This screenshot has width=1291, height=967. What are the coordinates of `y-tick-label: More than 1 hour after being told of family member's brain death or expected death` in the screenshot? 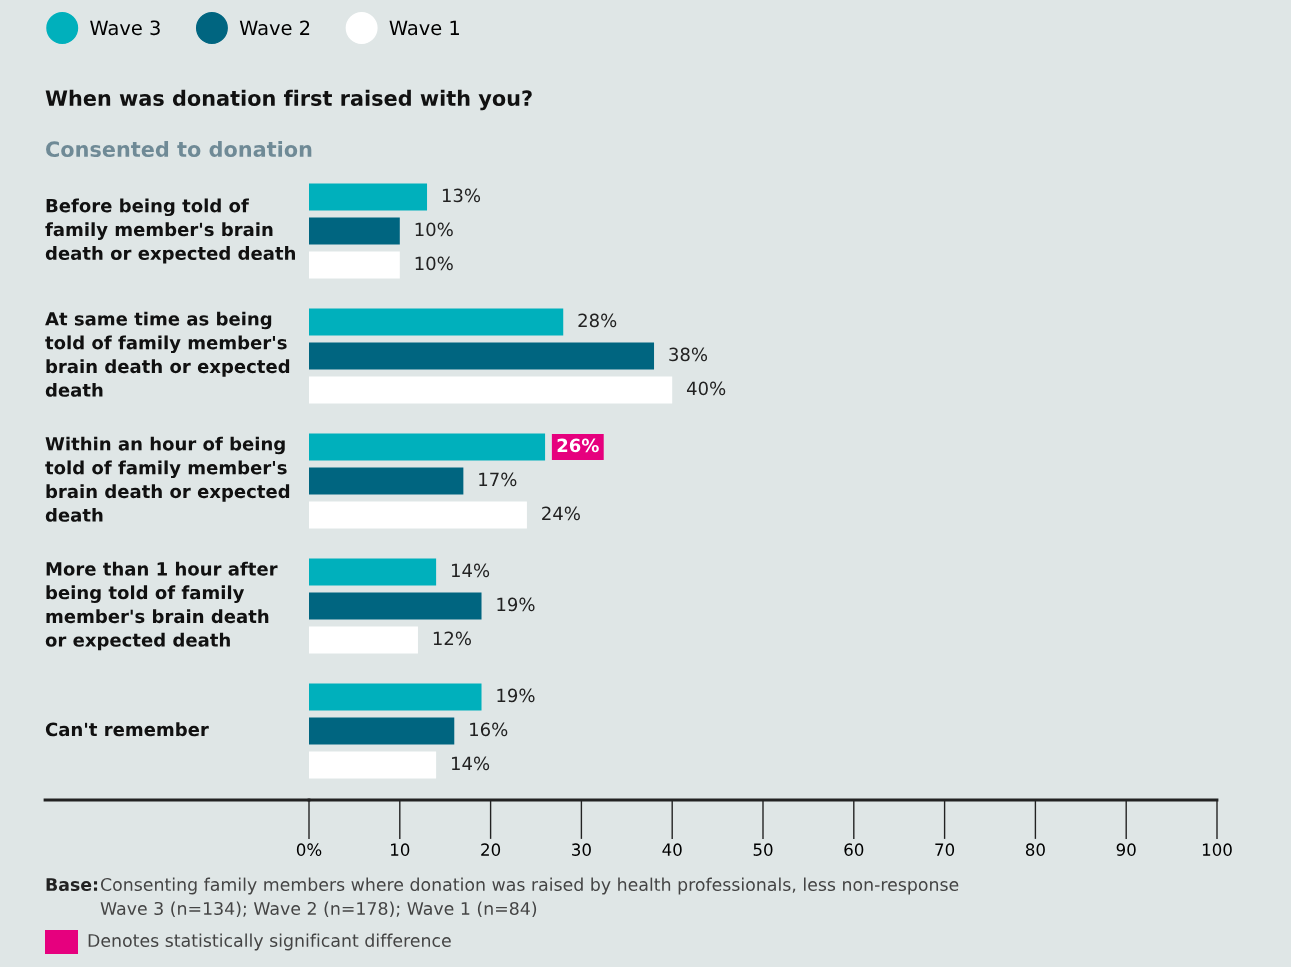 It's located at (161, 606).